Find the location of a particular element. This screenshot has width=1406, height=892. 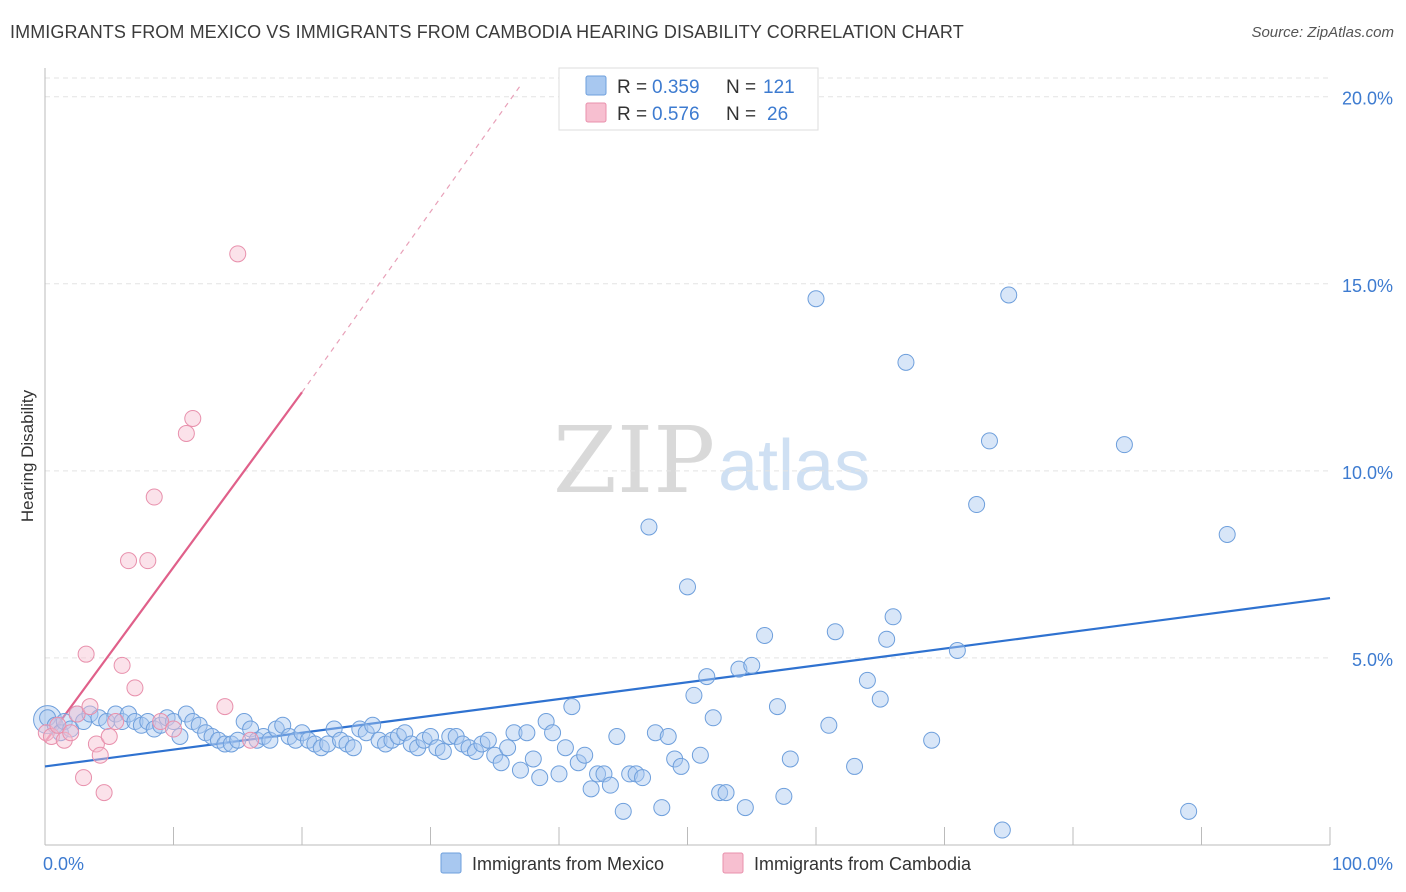

legend-r-value-mexico: 0.359 is located at coordinates (676, 87).